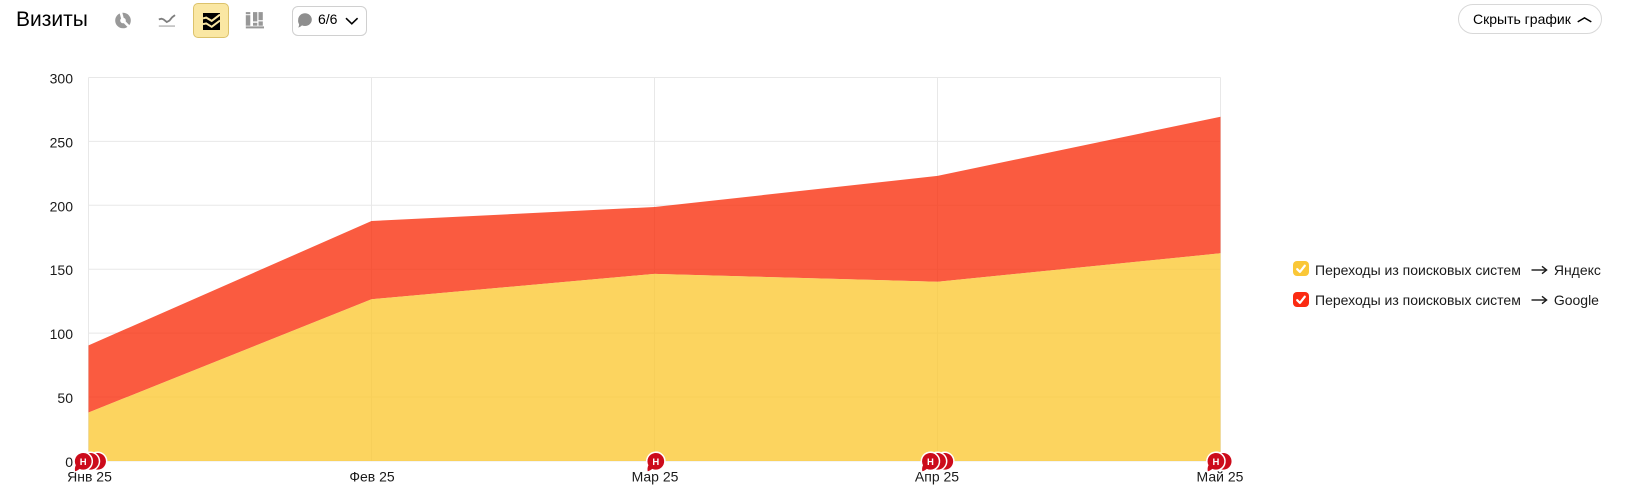 This screenshot has width=1626, height=502. Describe the element at coordinates (65, 398) in the screenshot. I see `svg-text: 50` at that location.